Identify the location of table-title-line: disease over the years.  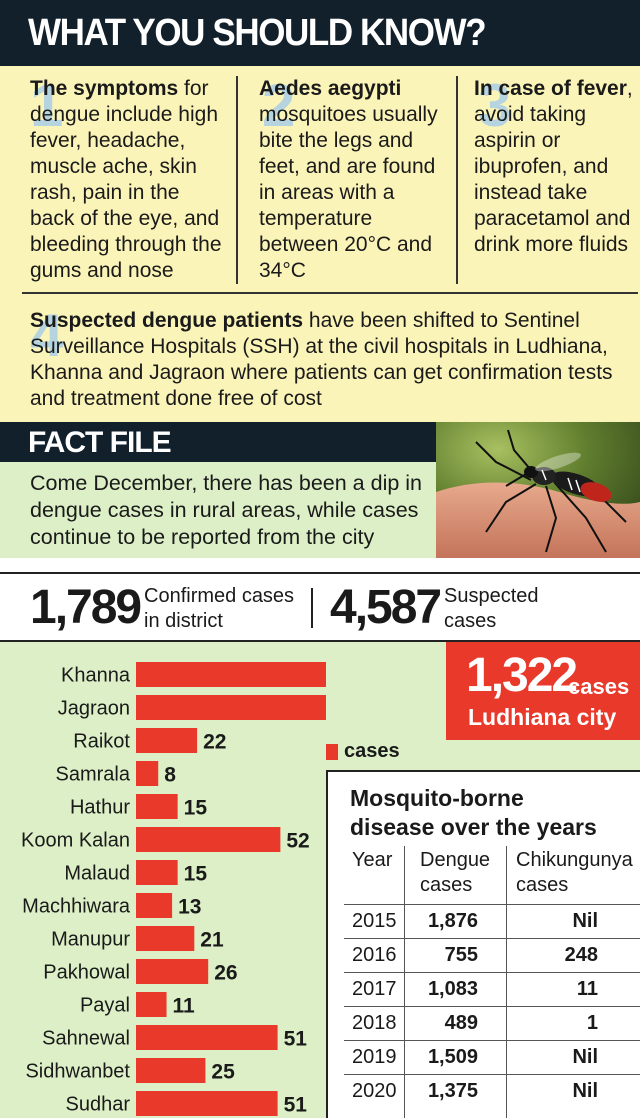
(473, 827).